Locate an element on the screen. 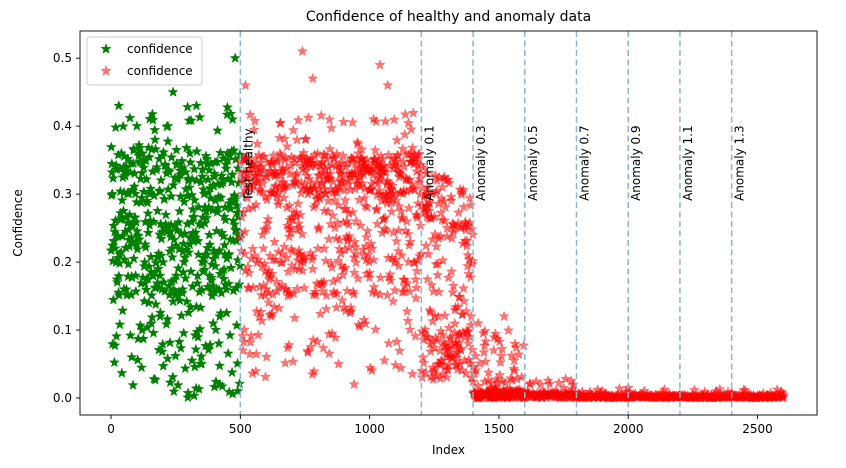 The height and width of the screenshot is (468, 846). legend: confidence confidence is located at coordinates (144, 61).